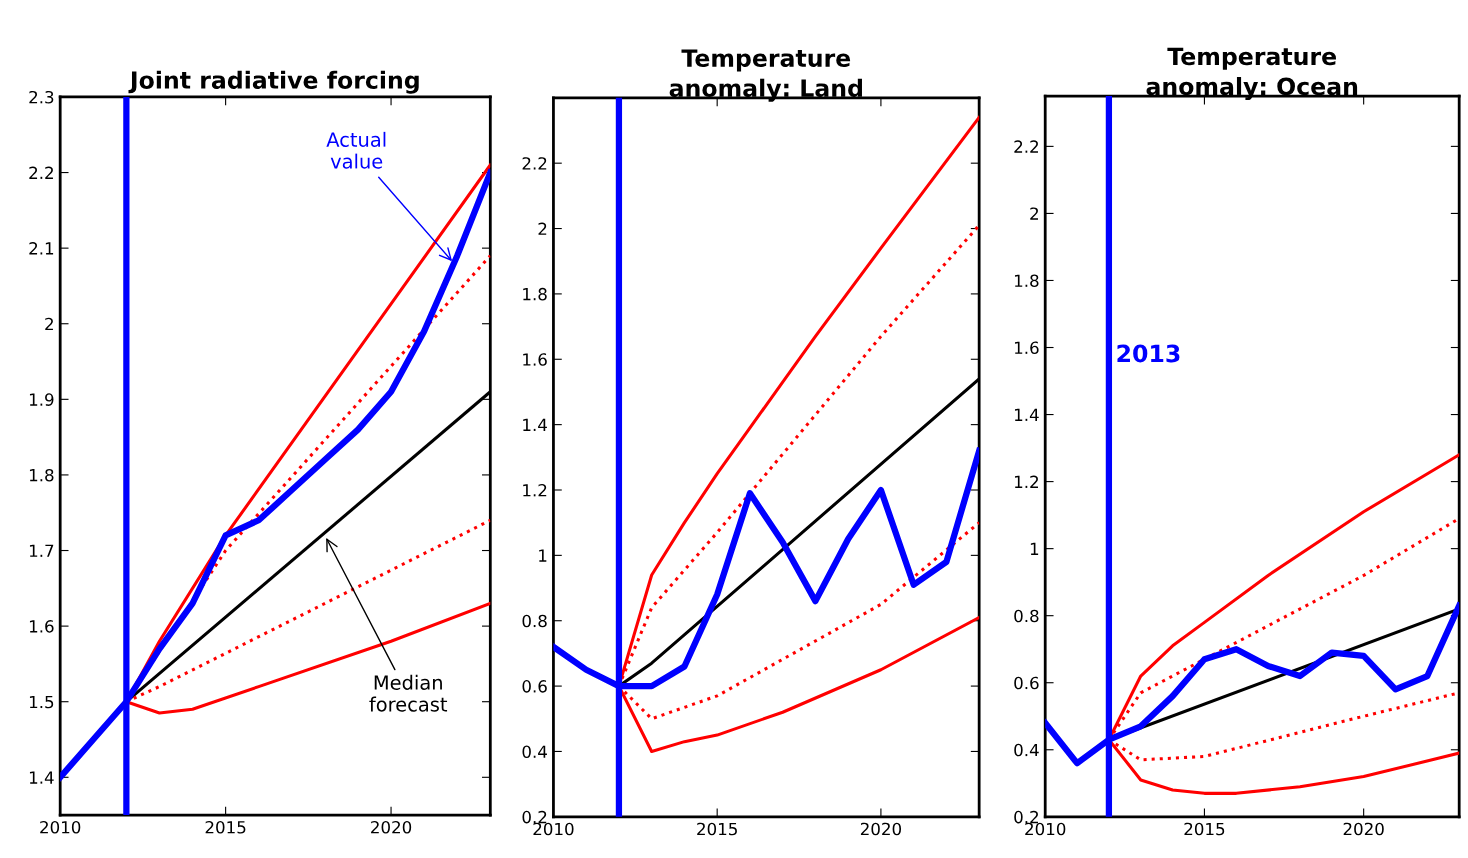 The height and width of the screenshot is (858, 1468). I want to click on y-tick-label: 1.9, so click(41, 399).